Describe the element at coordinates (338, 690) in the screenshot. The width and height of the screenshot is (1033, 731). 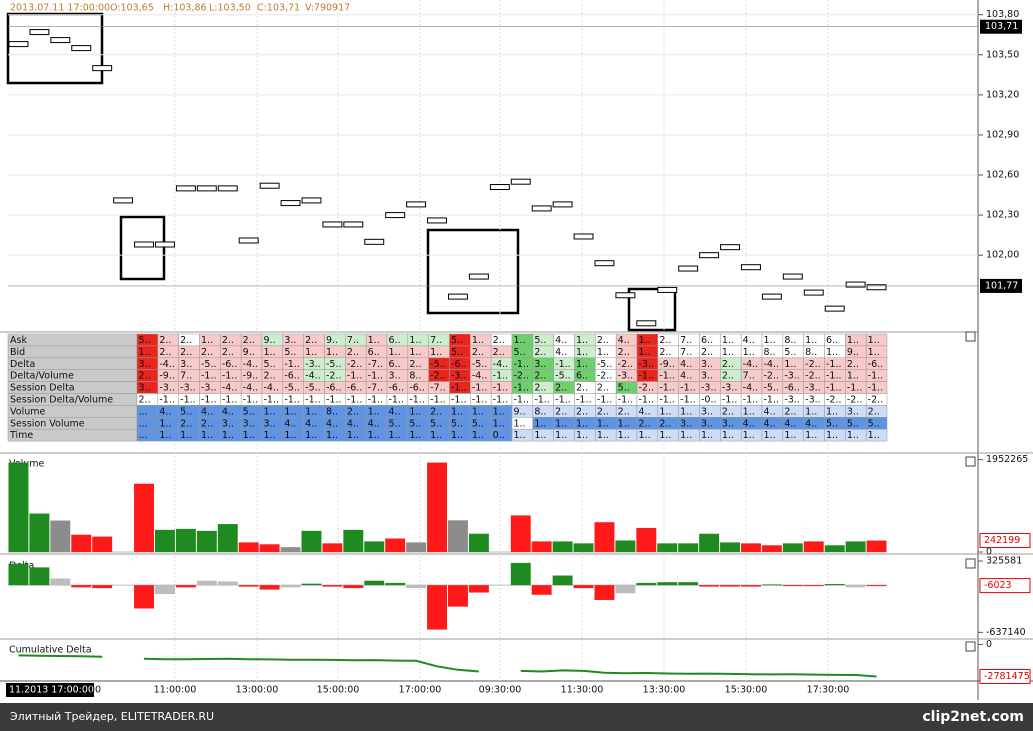
I see `time-label: 15:00:00` at that location.